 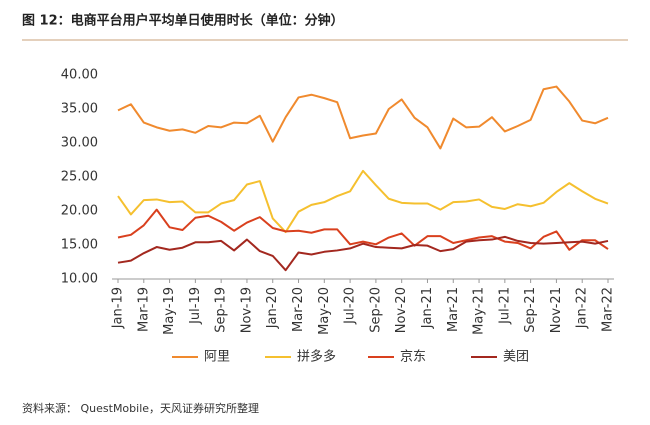 I want to click on x-tick-label: Jul-19, so click(x=195, y=306).